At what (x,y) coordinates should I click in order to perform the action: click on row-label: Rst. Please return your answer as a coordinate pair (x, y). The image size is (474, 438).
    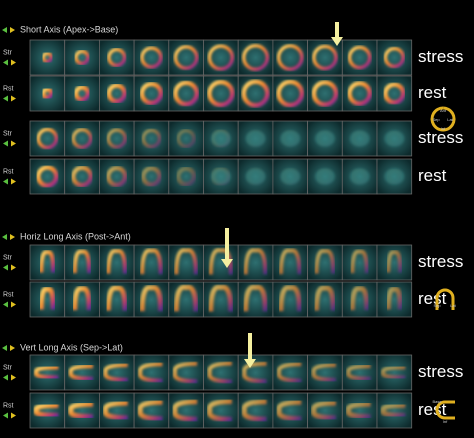
    Looking at the image, I should click on (8, 171).